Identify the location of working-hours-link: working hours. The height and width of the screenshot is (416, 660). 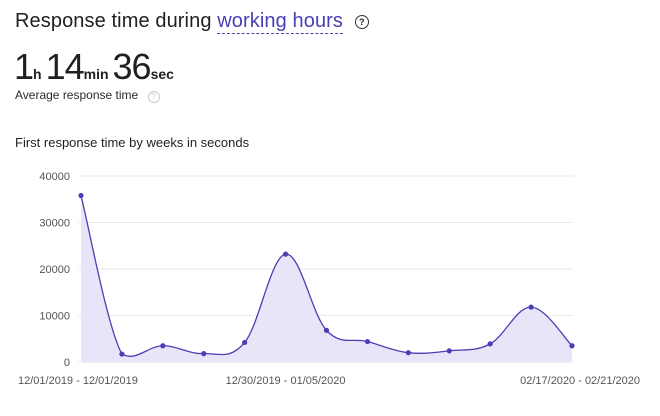
(280, 22).